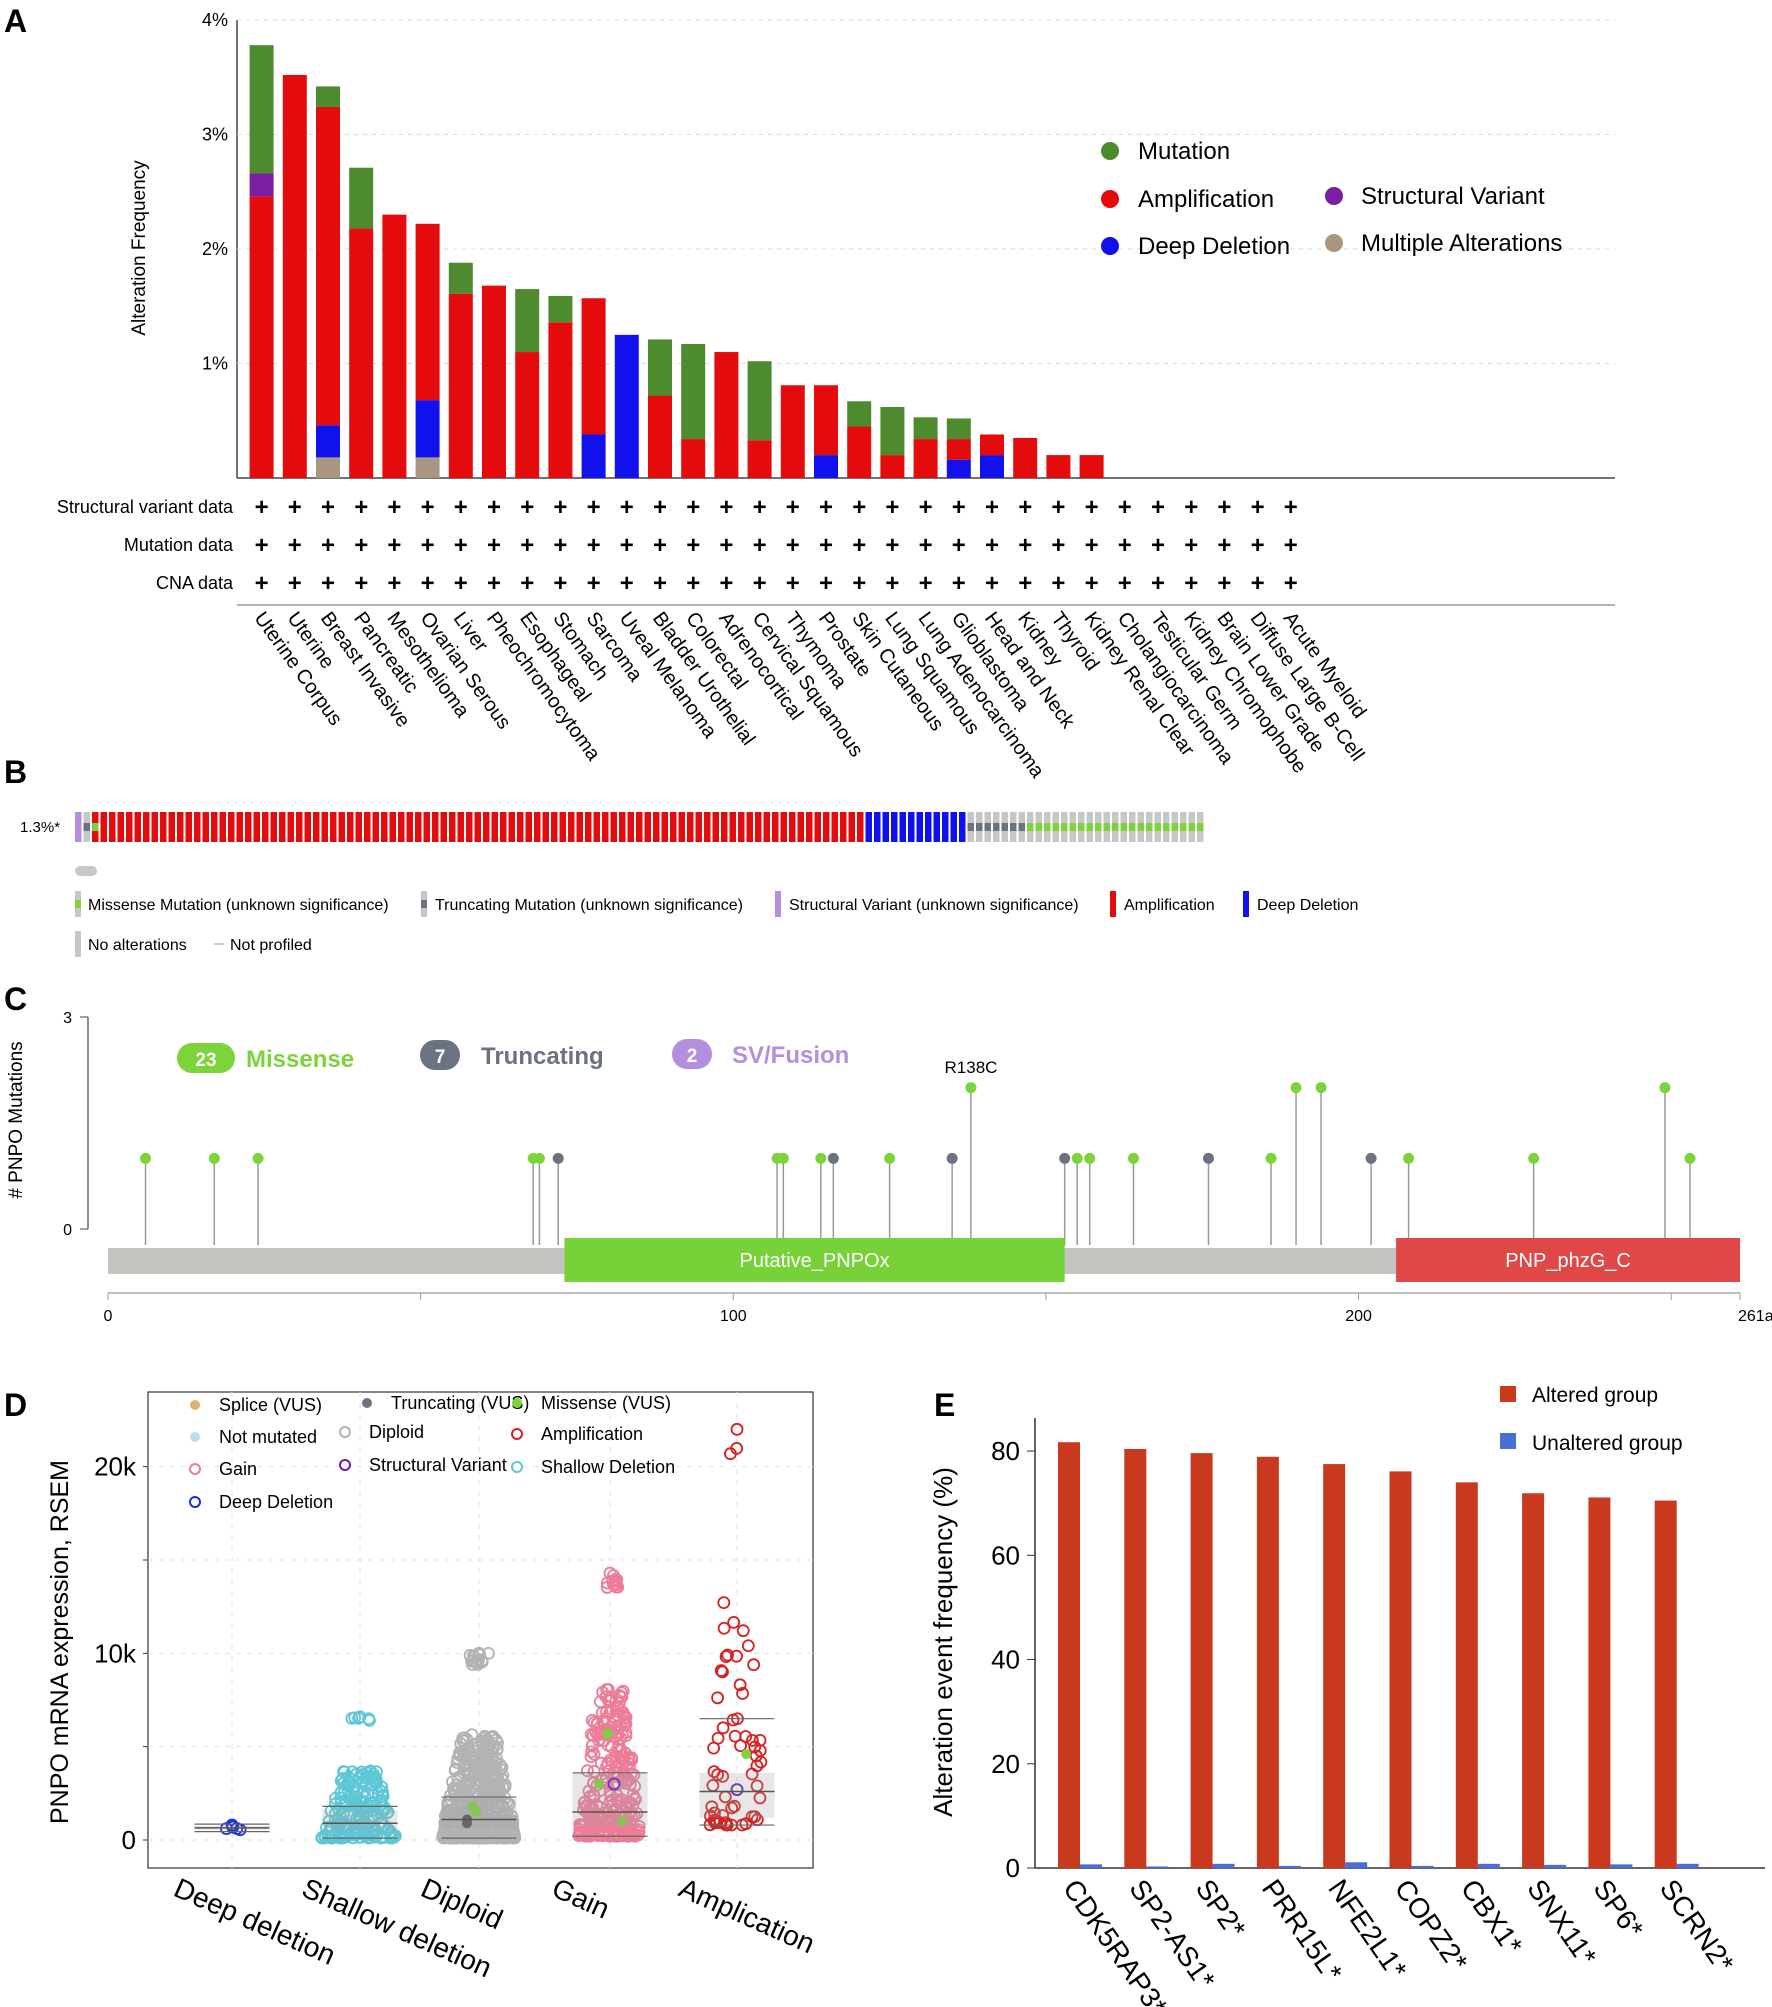  I want to click on d-legend-marker-sv, so click(345, 1465).